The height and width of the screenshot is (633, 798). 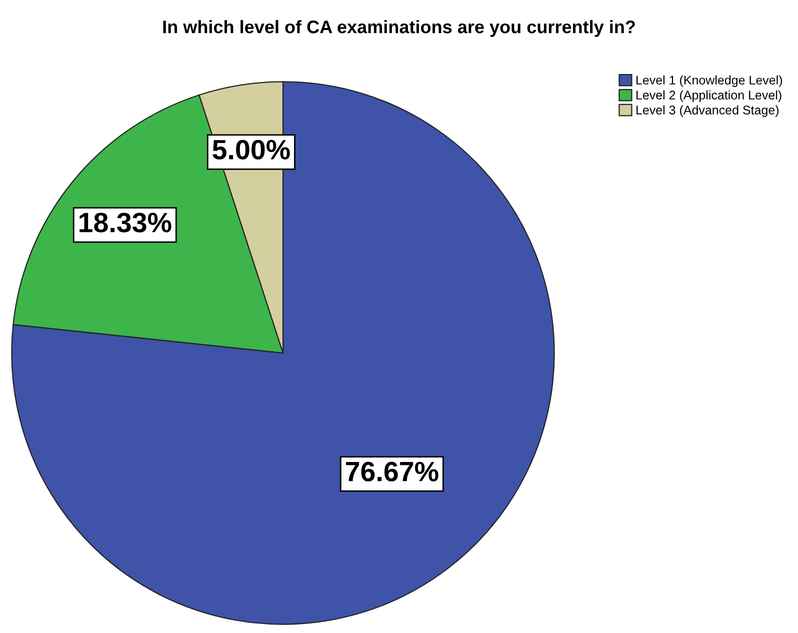 What do you see at coordinates (709, 96) in the screenshot?
I see `legend-label: Level 2 (Application Level)` at bounding box center [709, 96].